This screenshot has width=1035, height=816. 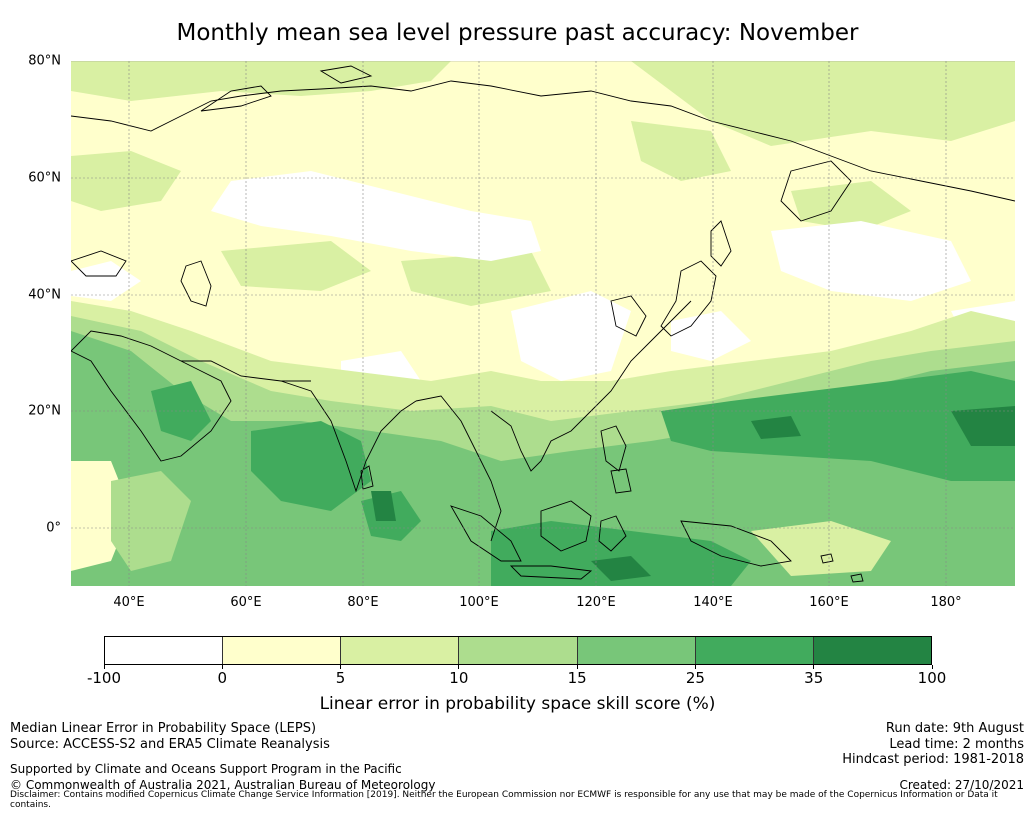 What do you see at coordinates (246, 602) in the screenshot?
I see `lon-label-60e: 60°E` at bounding box center [246, 602].